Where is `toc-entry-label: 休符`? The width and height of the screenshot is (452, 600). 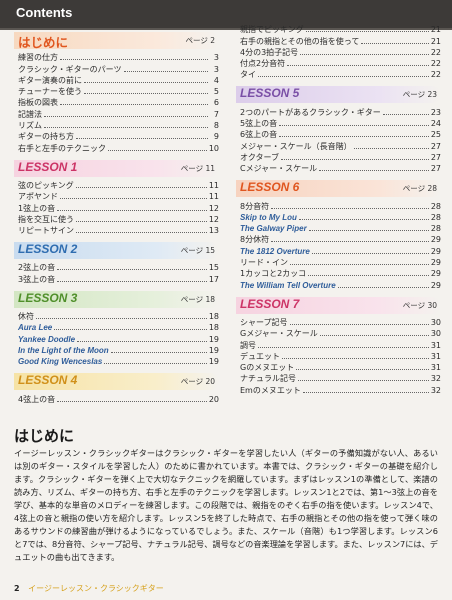 toc-entry-label: 休符 is located at coordinates (26, 317).